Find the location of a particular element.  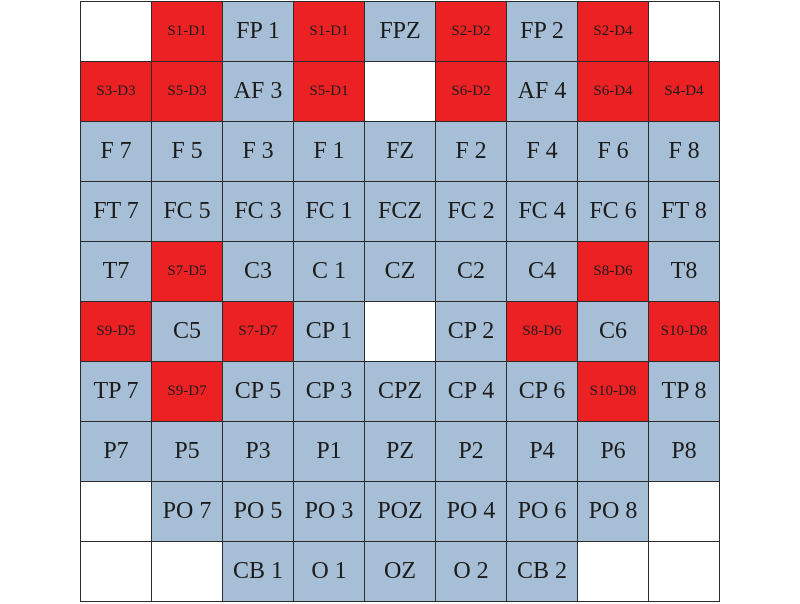

channel-cell-s2-d4: S2-D4 is located at coordinates (613, 32).